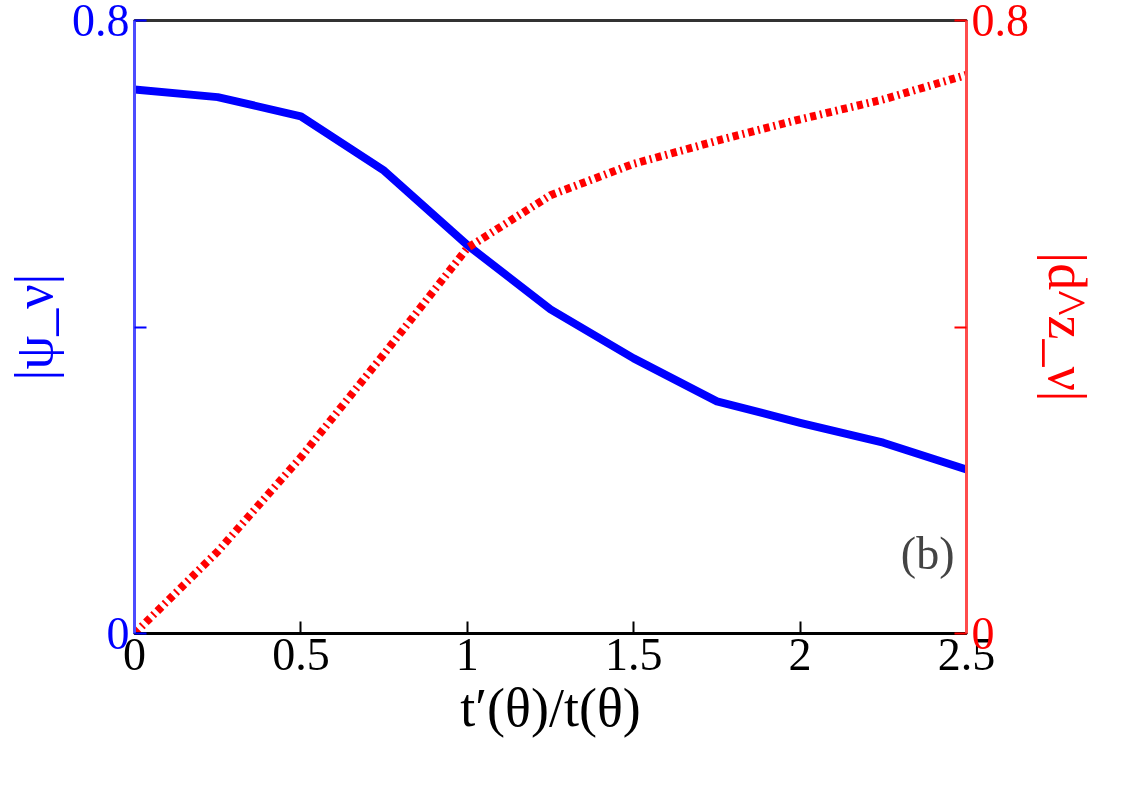  What do you see at coordinates (1067, 327) in the screenshot?
I see `y2-axis-title: |d^z_ν|` at bounding box center [1067, 327].